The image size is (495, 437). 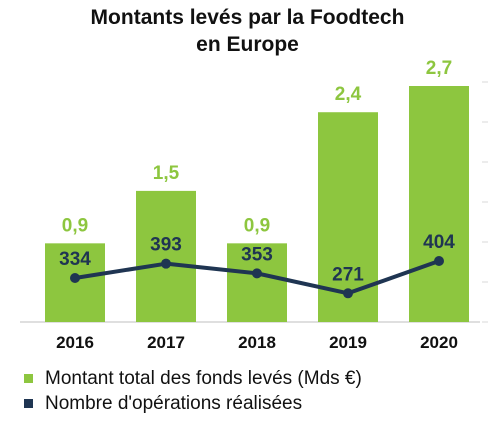 I want to click on x-axis-labels: 2016 2017 2018 2019 2020, so click(x=257, y=342).